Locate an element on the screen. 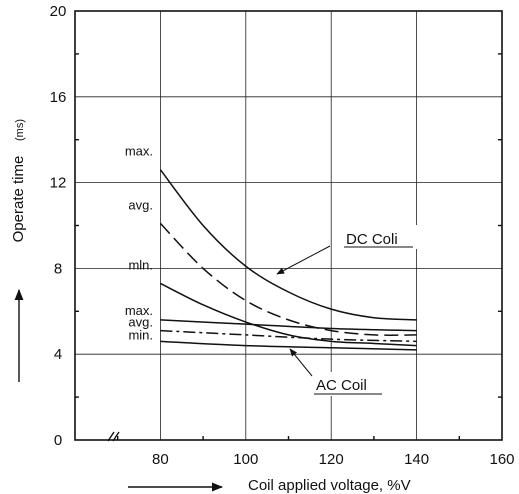 Image resolution: width=519 pixels, height=494 pixels. y-tick-label: 0 is located at coordinates (58, 440).